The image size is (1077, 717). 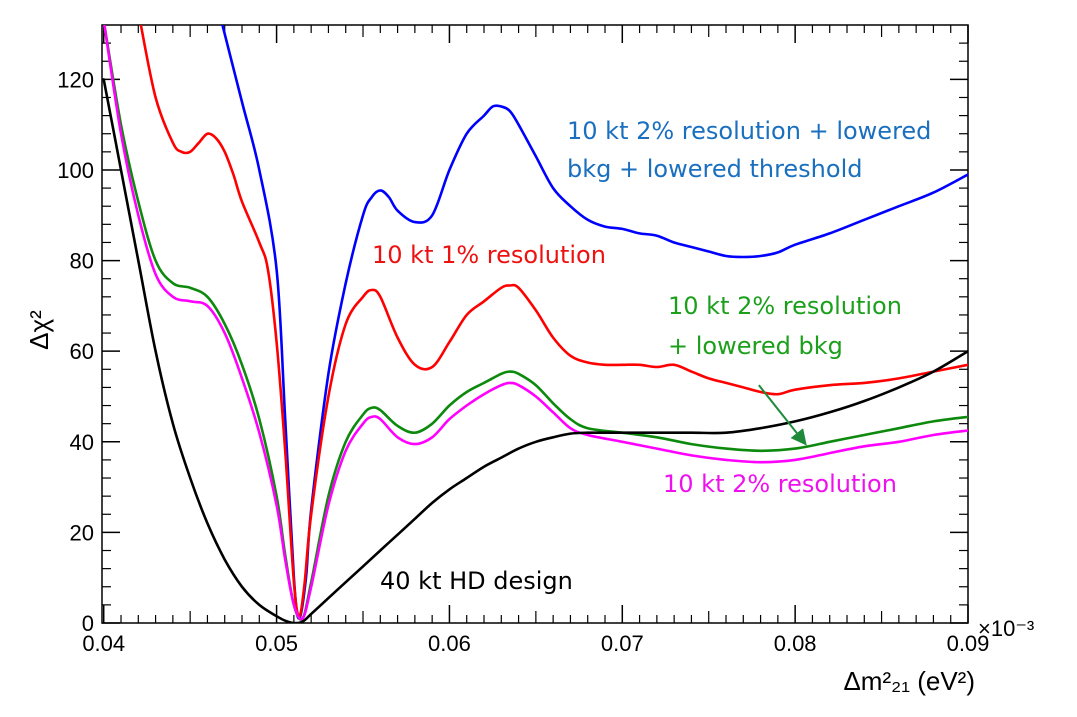 What do you see at coordinates (82, 532) in the screenshot?
I see `y-tick-label: 20` at bounding box center [82, 532].